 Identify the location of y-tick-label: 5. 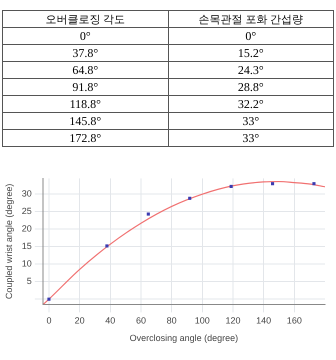
(29, 281).